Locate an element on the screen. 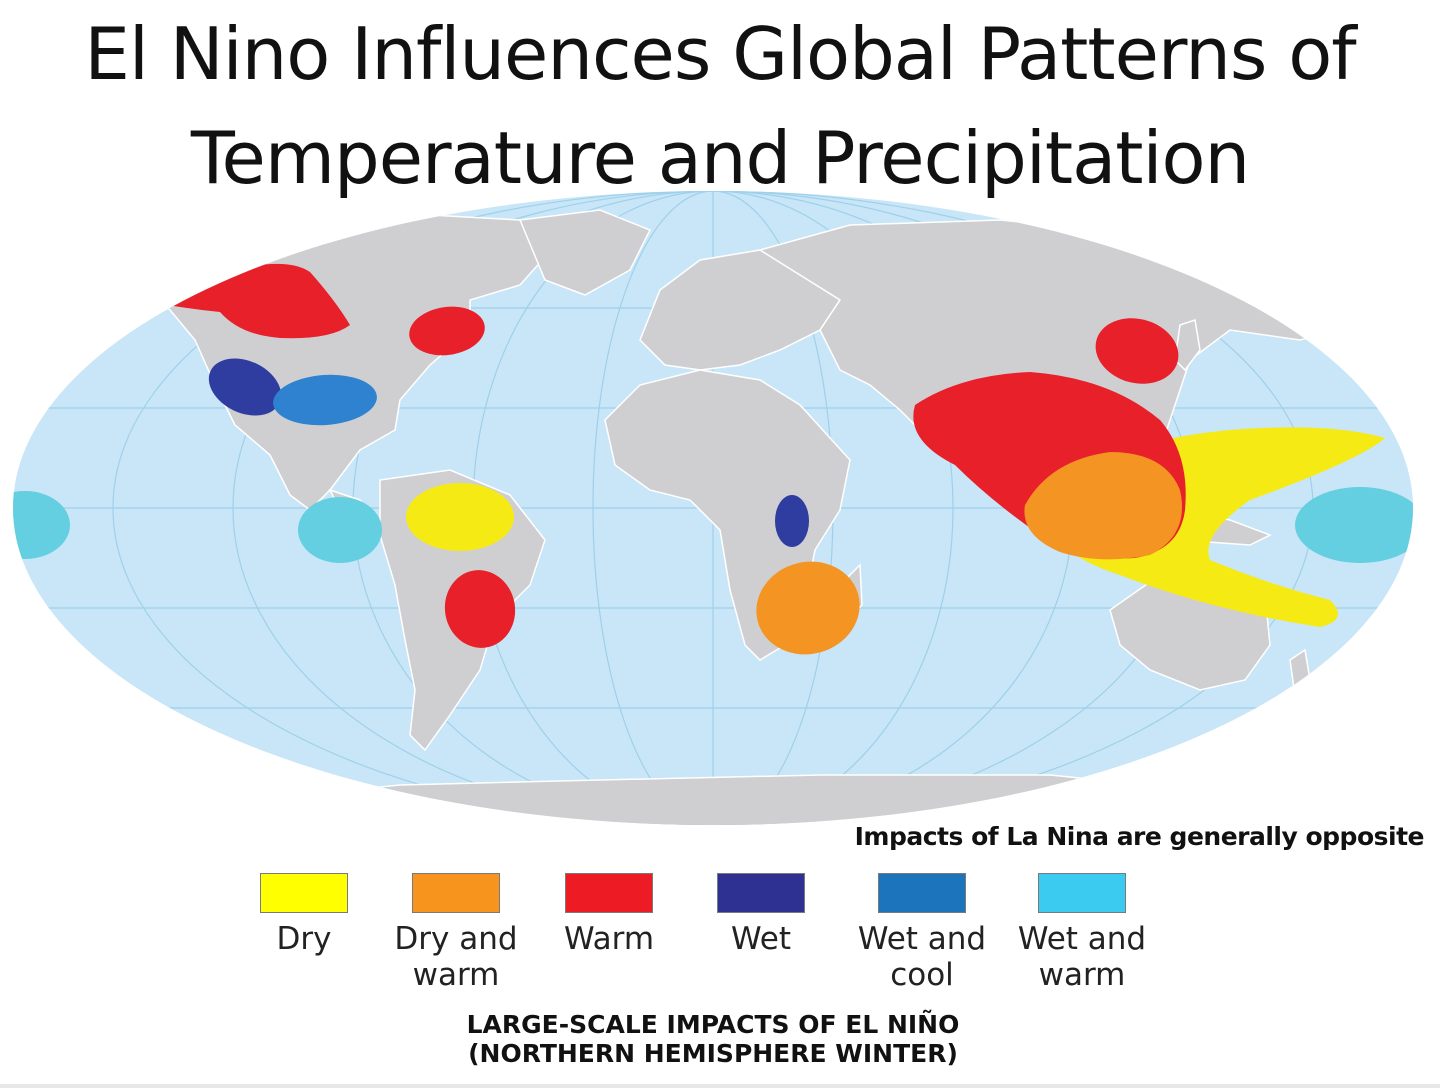 The height and width of the screenshot is (1088, 1440). region-japan-korea is located at coordinates (1137, 351).